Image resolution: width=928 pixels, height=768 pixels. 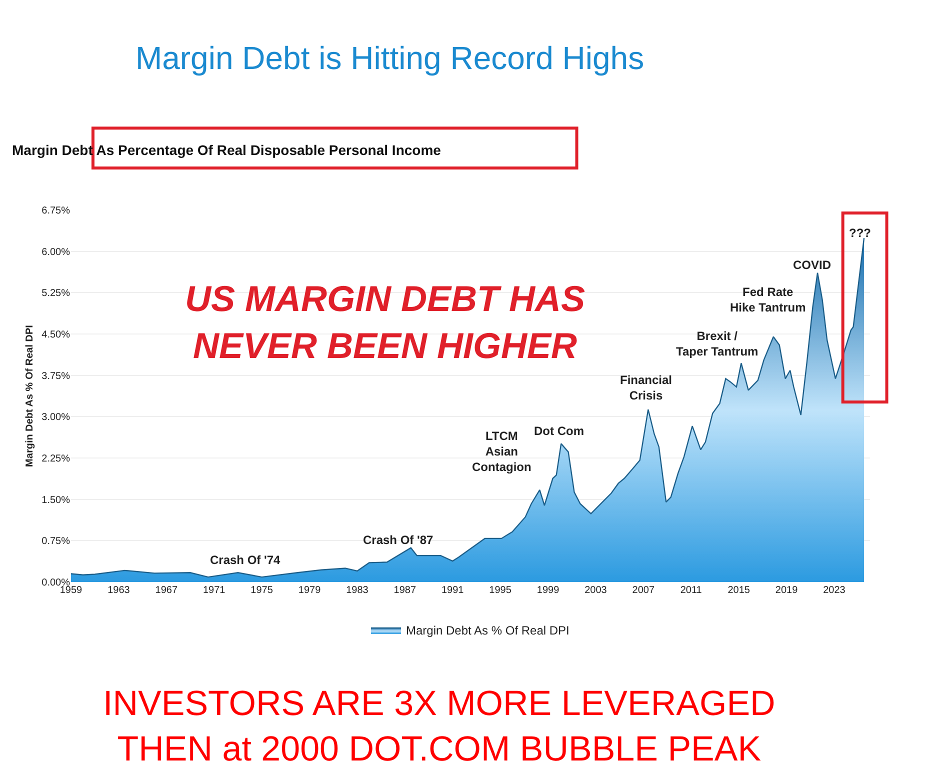 What do you see at coordinates (119, 590) in the screenshot?
I see `x-tick-label: 1963` at bounding box center [119, 590].